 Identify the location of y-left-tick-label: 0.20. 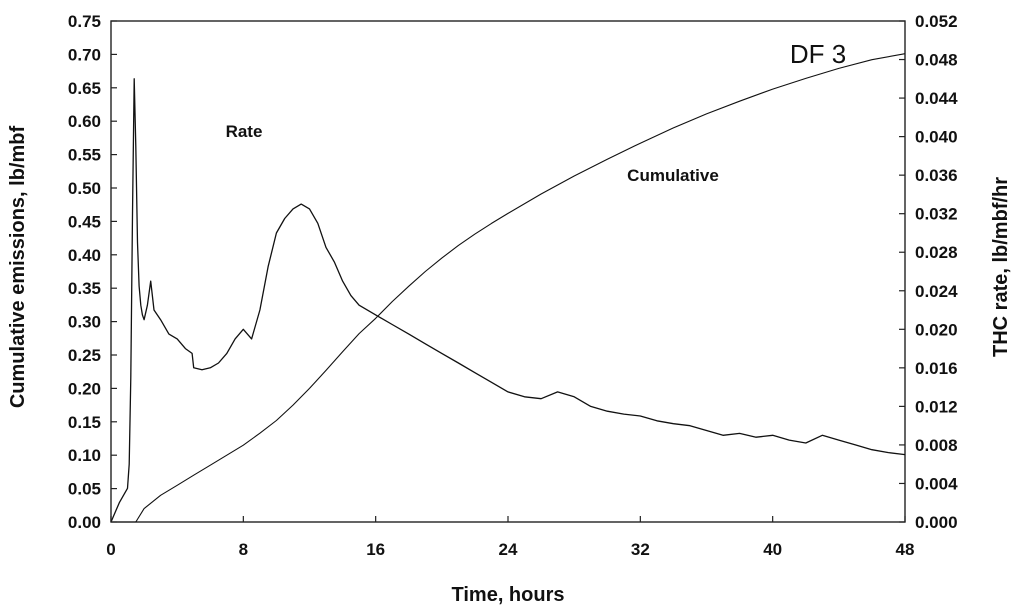
(84, 388).